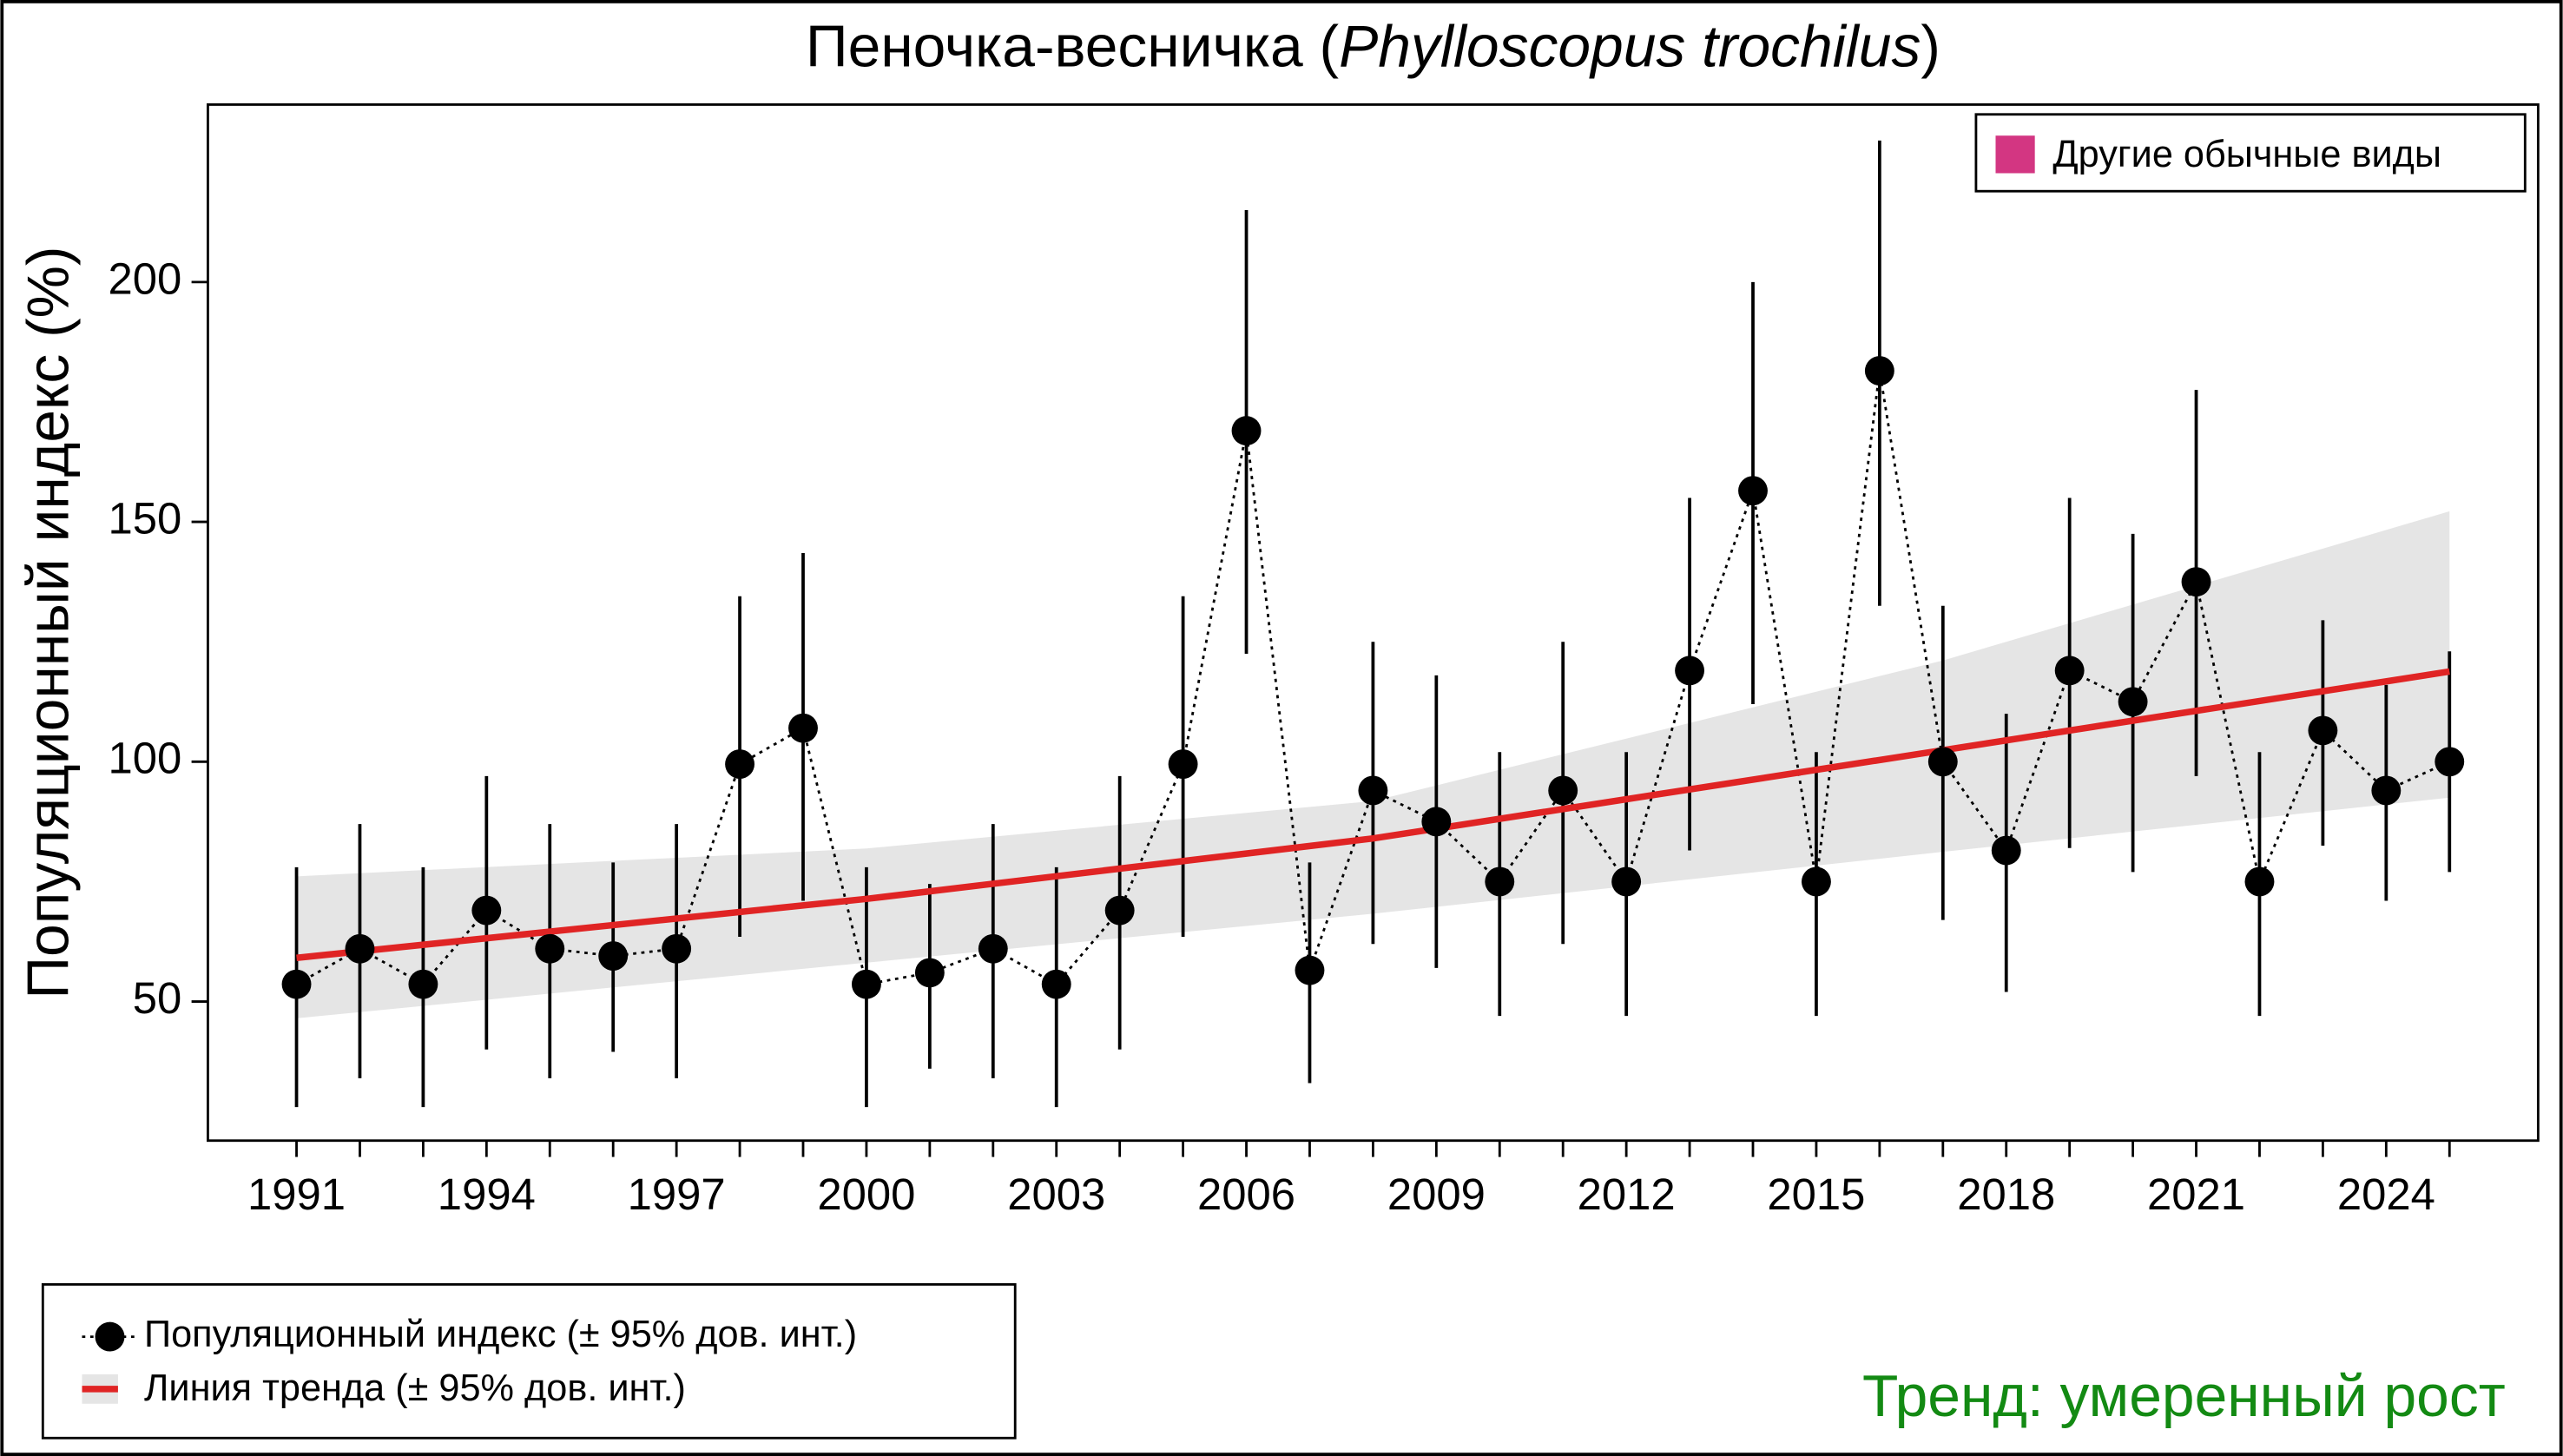 The width and height of the screenshot is (2563, 1456). Describe the element at coordinates (1627, 1194) in the screenshot. I see `x-tick-label: 2012` at that location.